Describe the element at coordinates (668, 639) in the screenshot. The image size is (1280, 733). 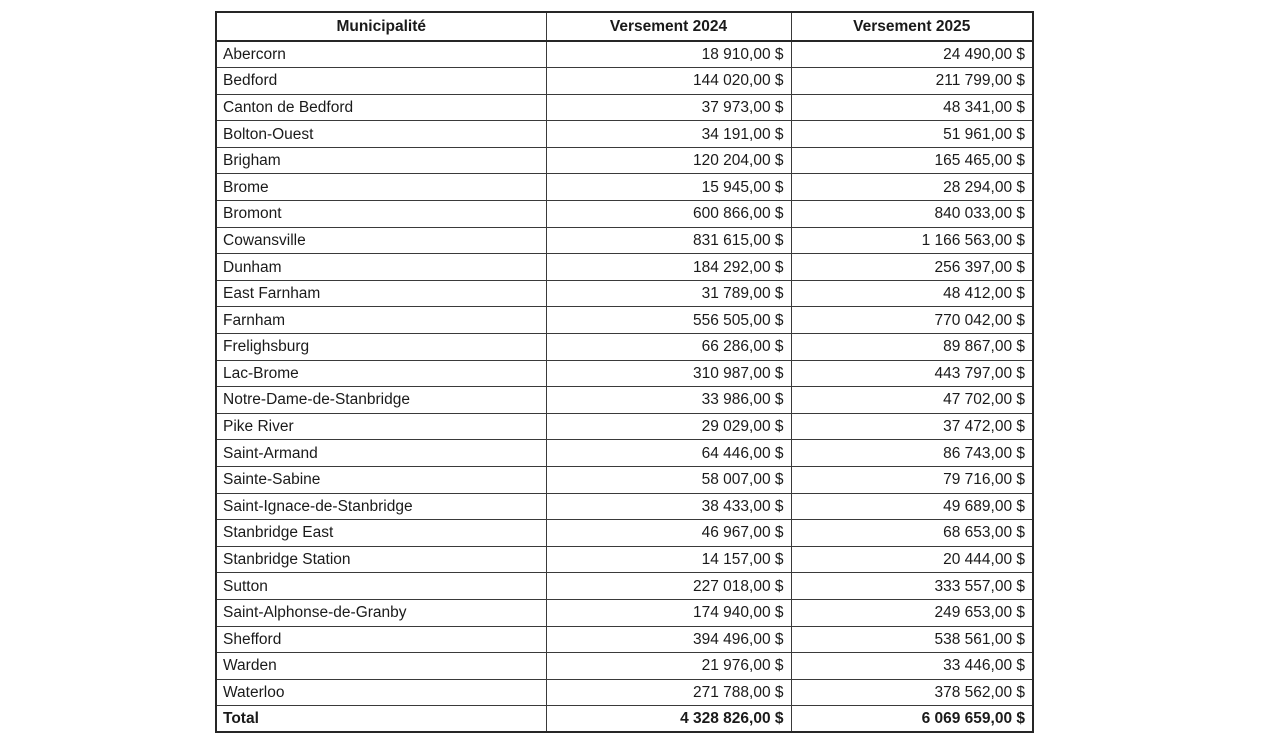
I see `versement-2024-cell: 394 496,00 $` at that location.